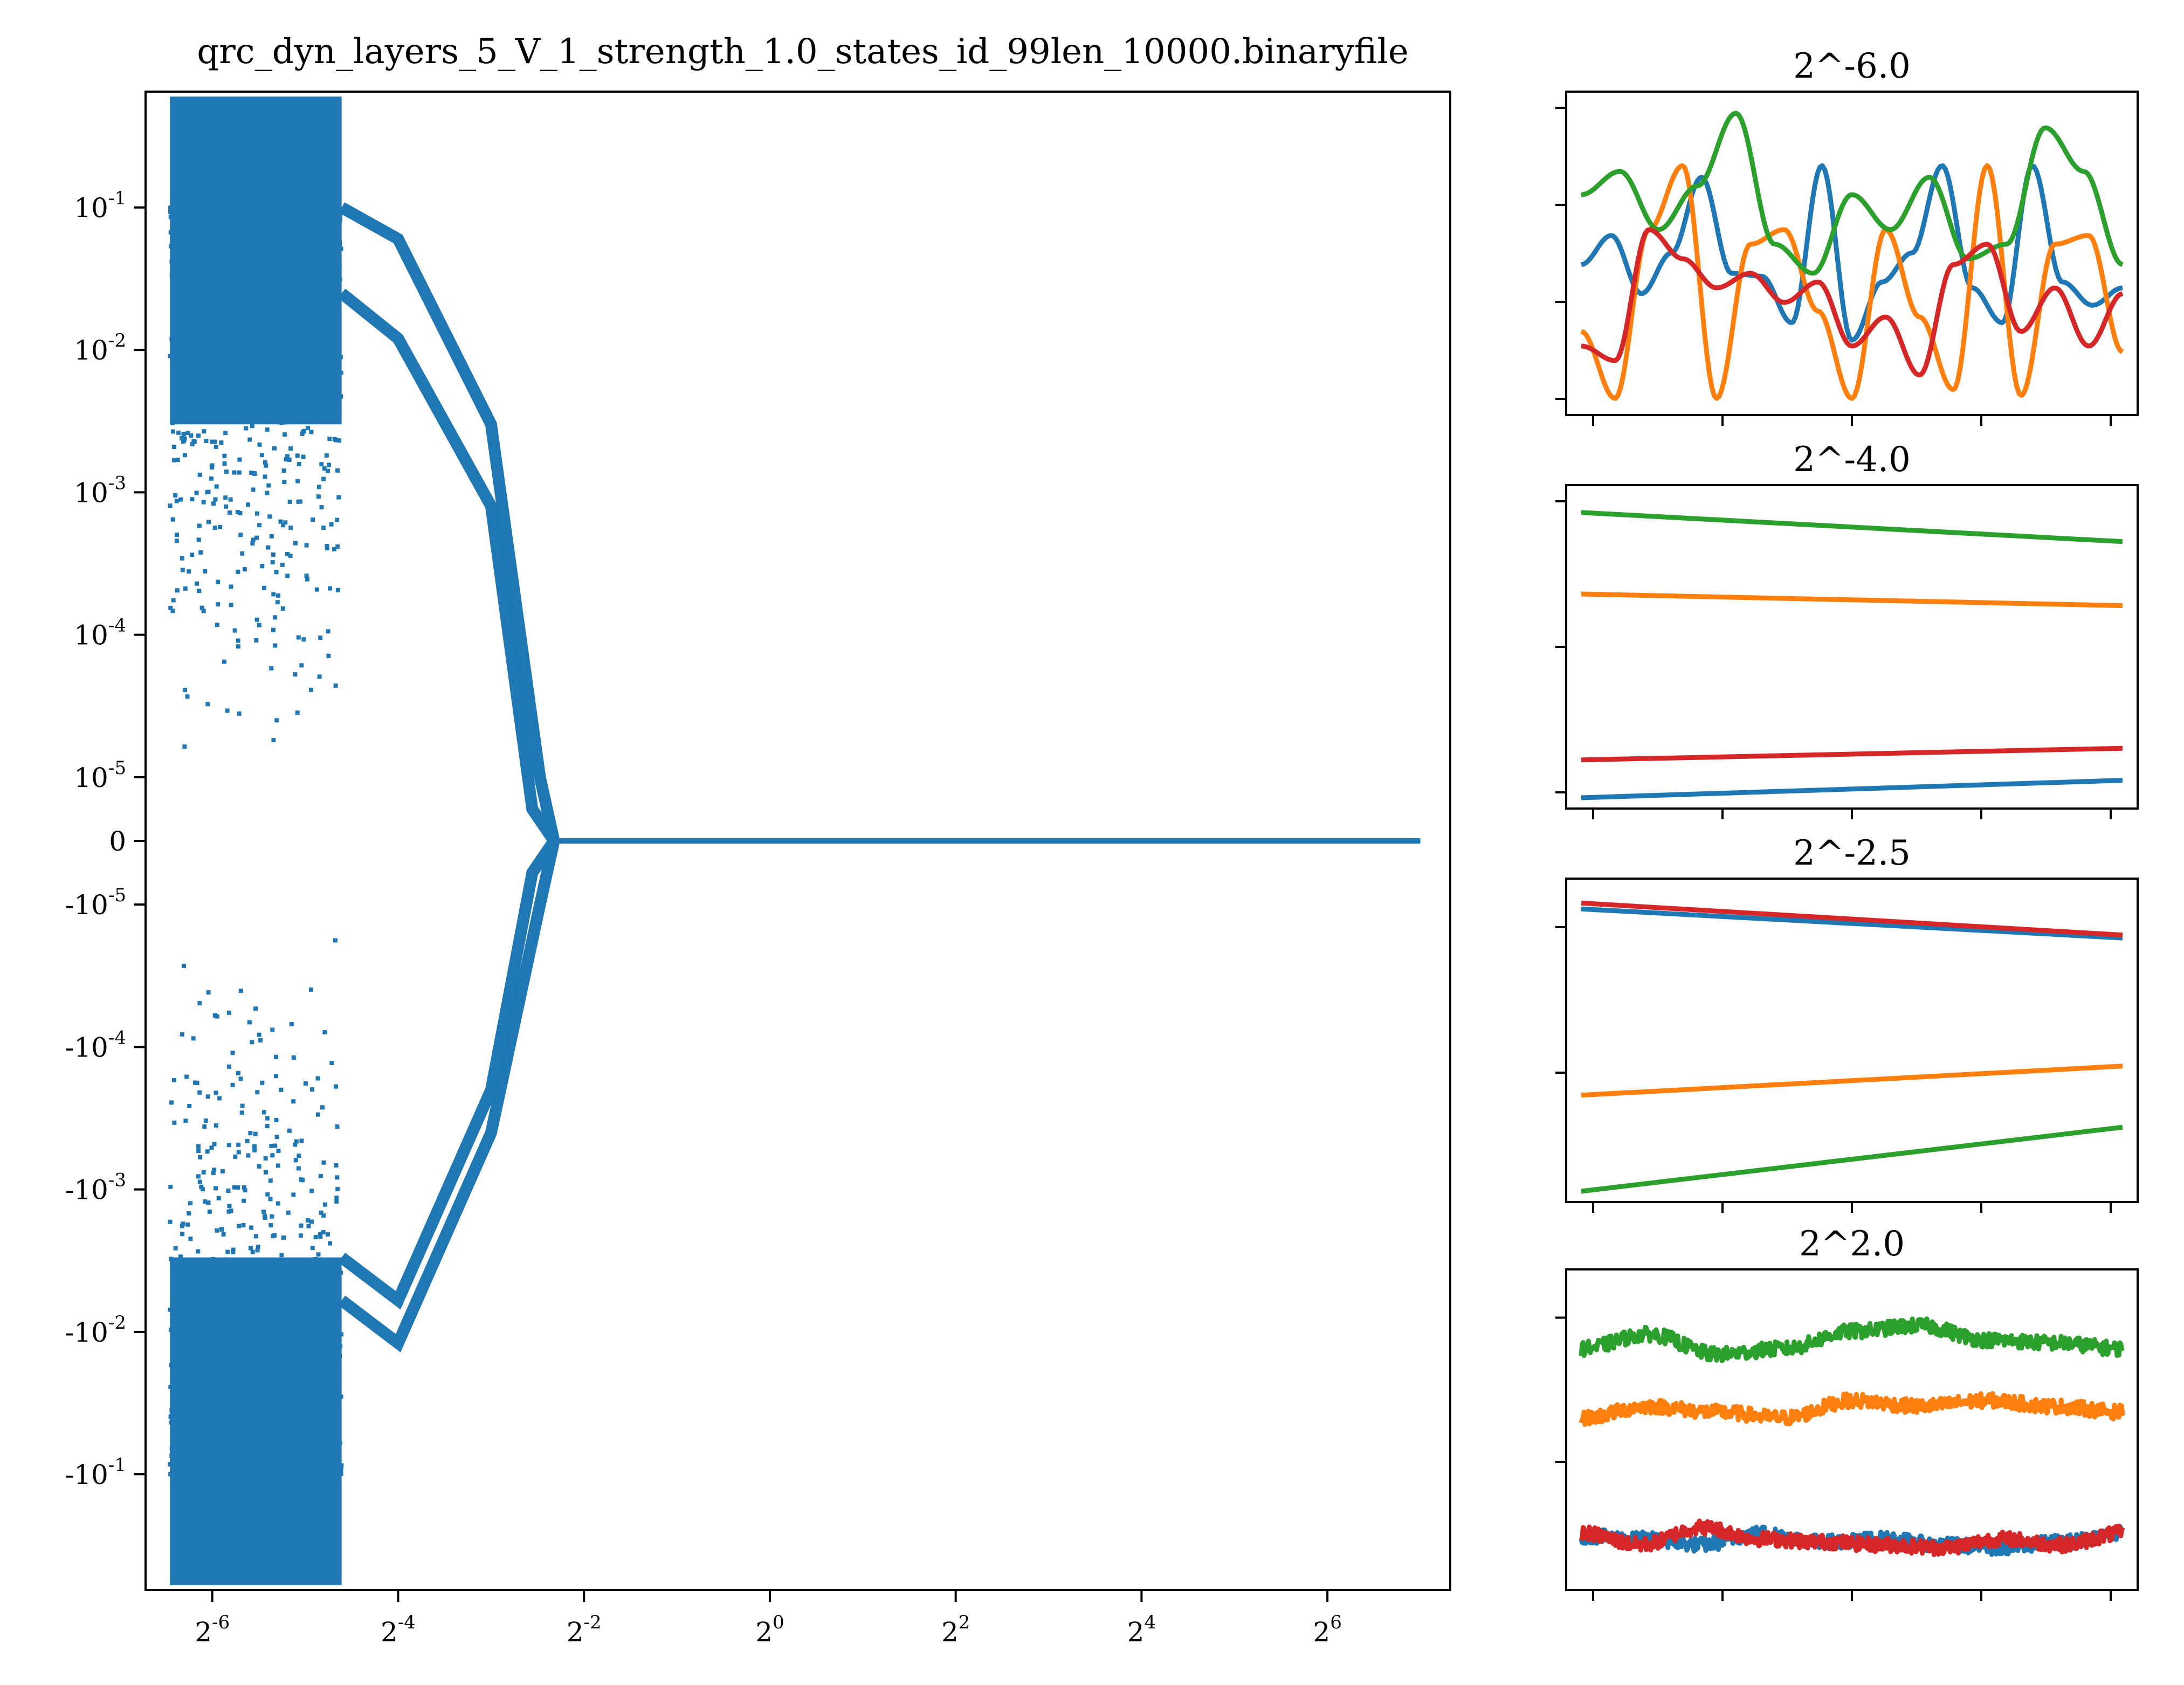  I want to click on x-tick-label: 24, so click(1141, 1630).